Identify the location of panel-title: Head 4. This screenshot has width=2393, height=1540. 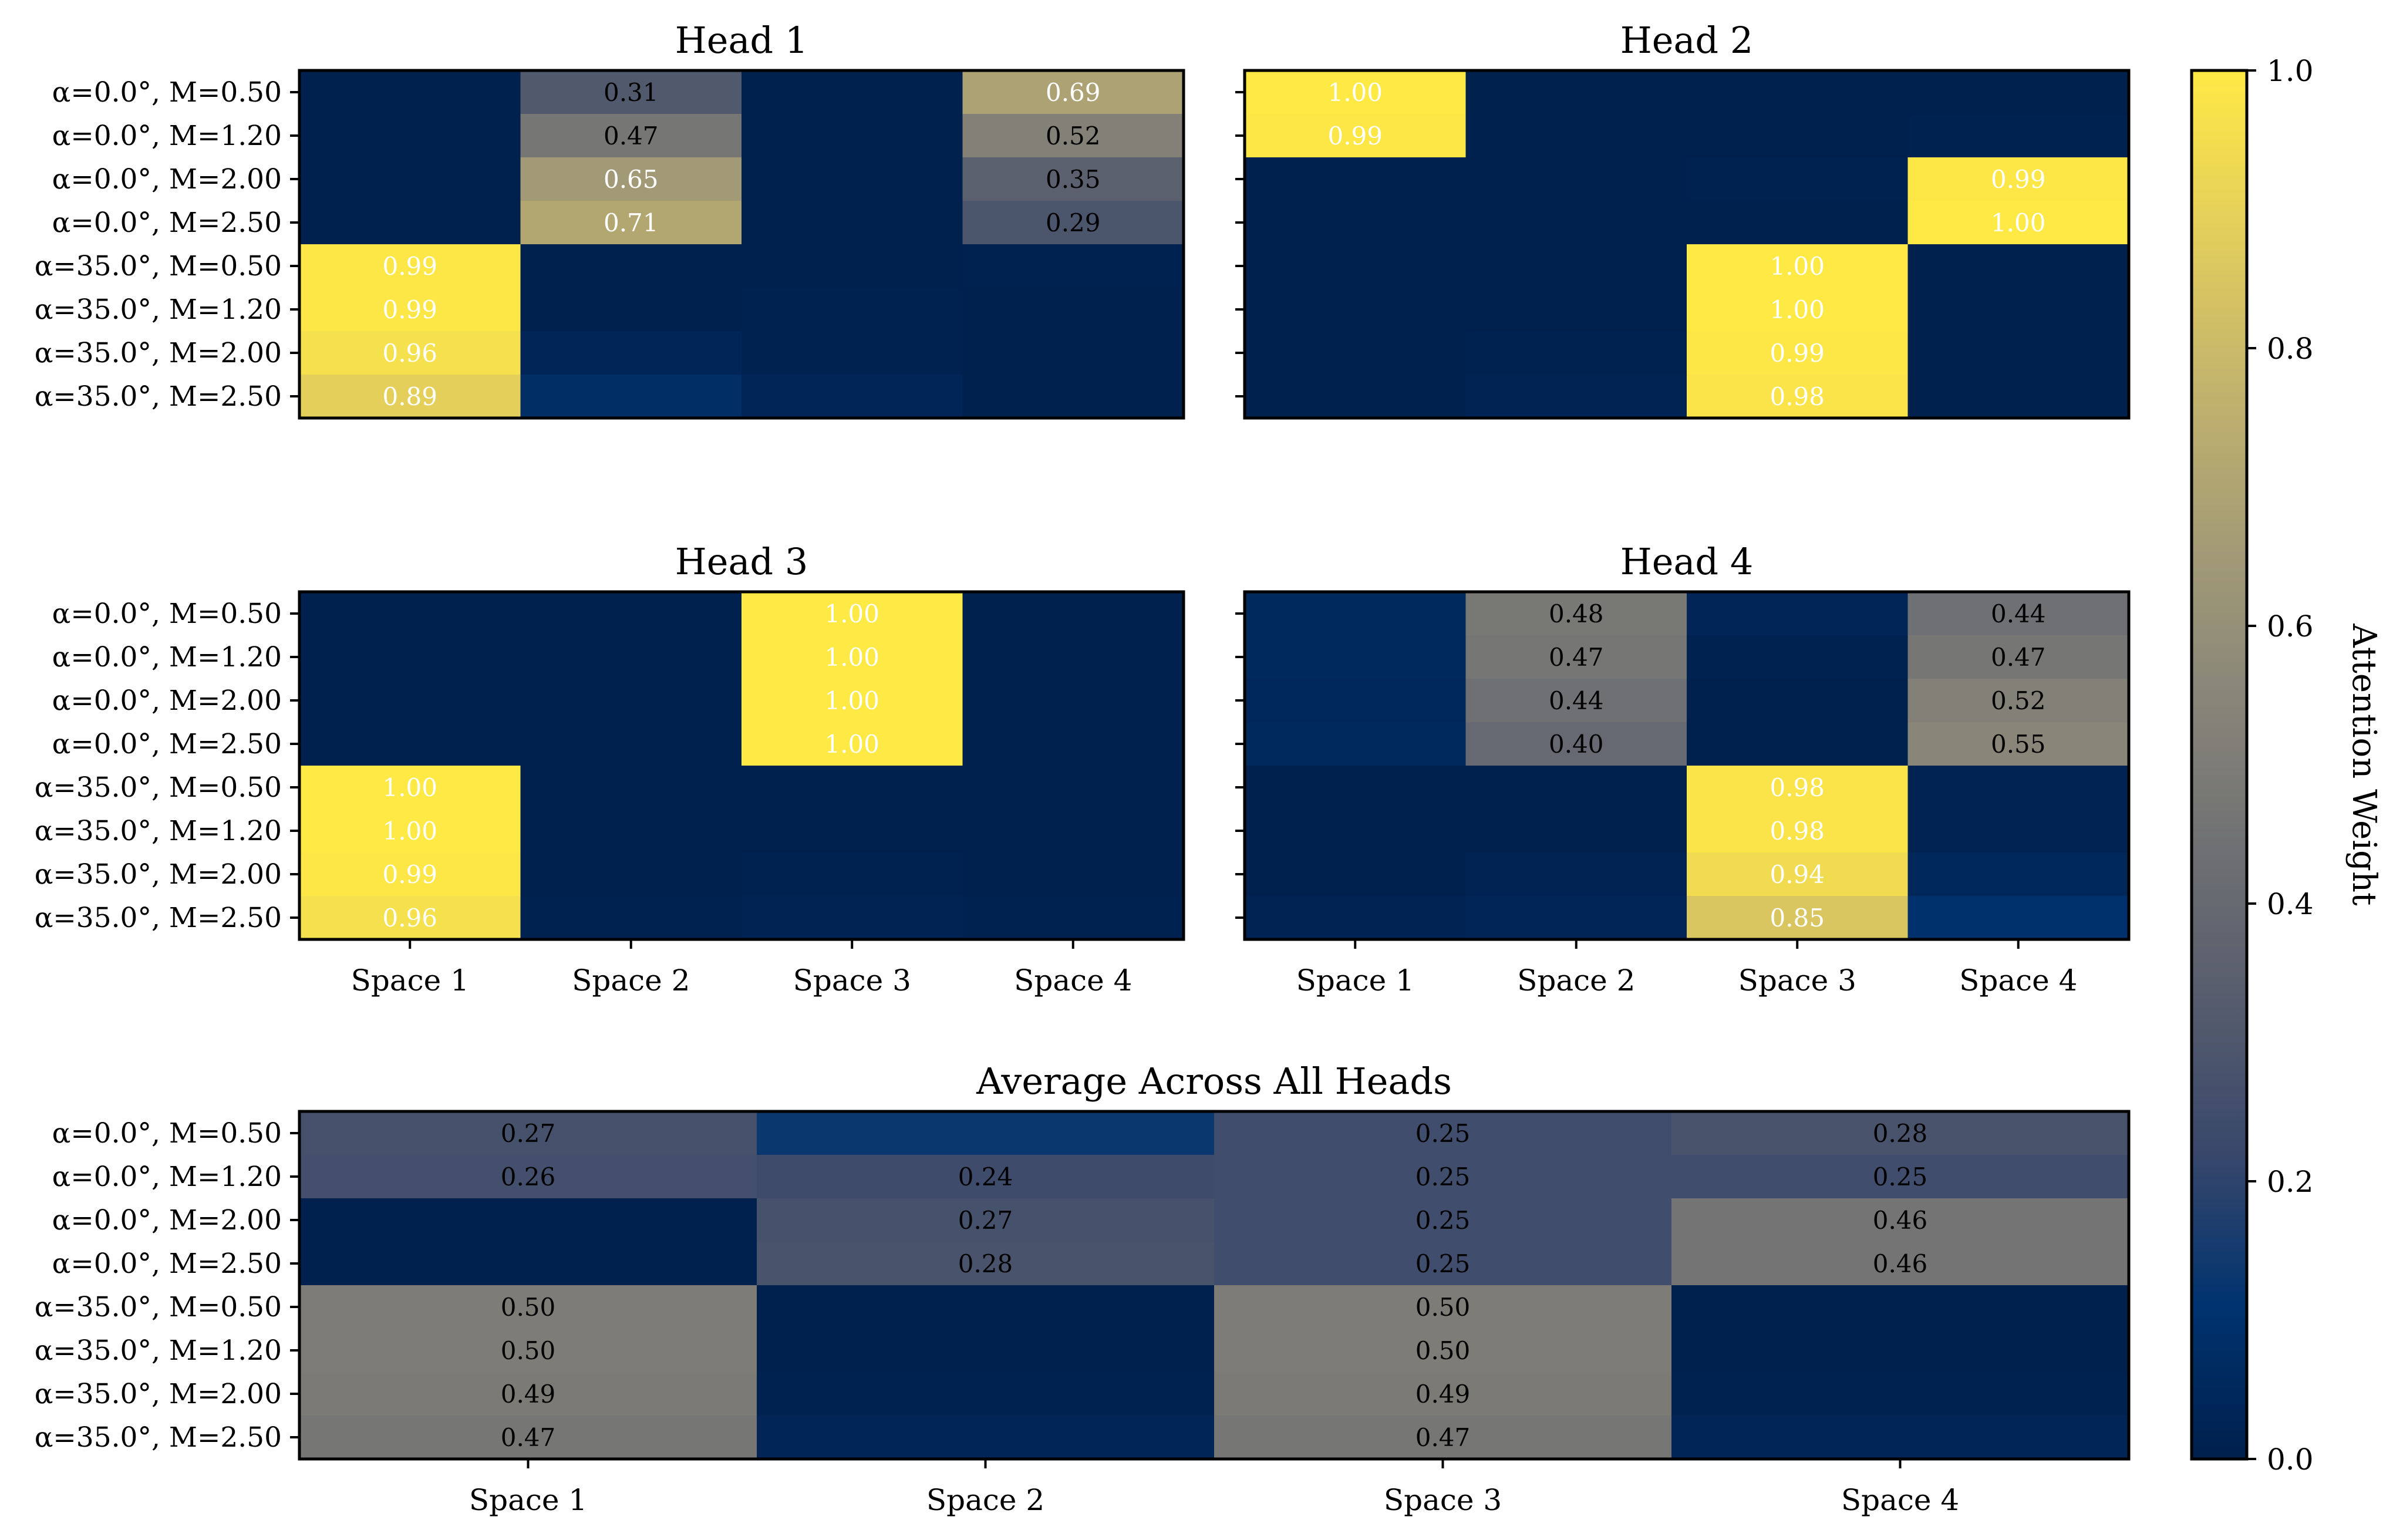
(1687, 562).